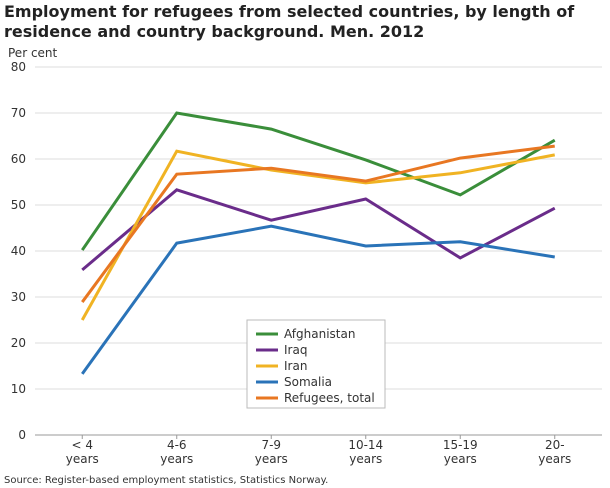  I want to click on y-axis-label: Per cent, so click(33, 53).